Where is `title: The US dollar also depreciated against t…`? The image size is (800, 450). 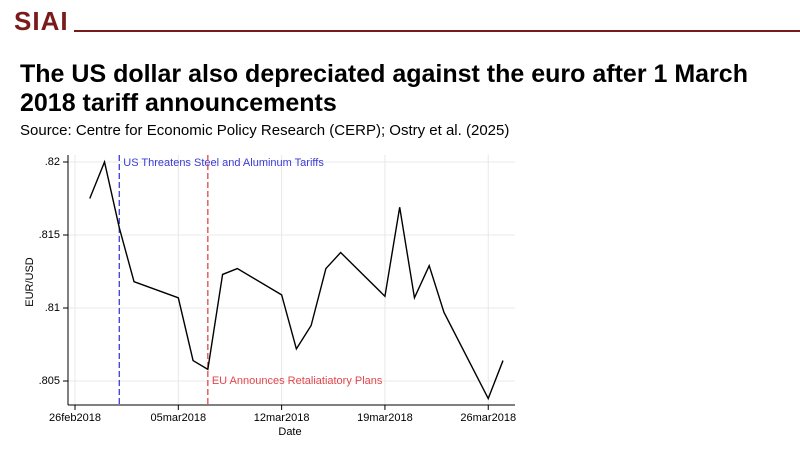 title: The US dollar also depreciated against t… is located at coordinates (384, 88).